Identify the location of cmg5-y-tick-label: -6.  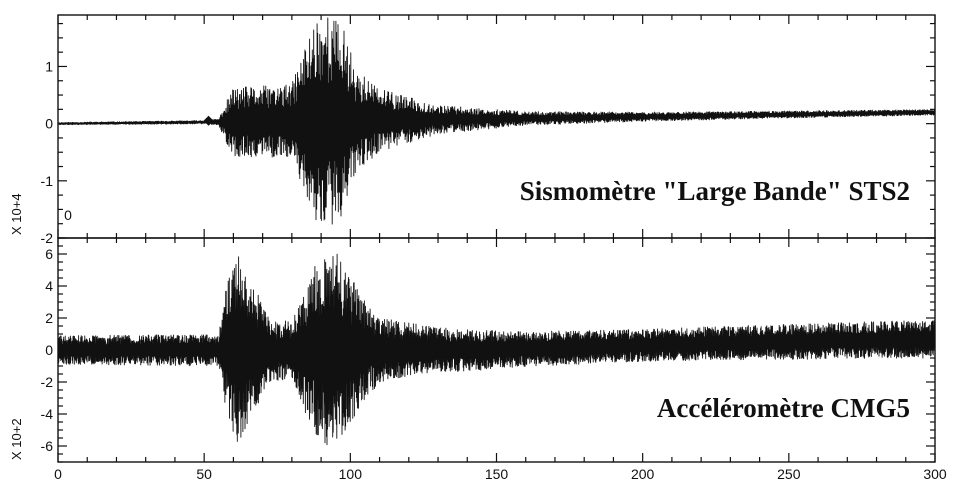
(47, 446).